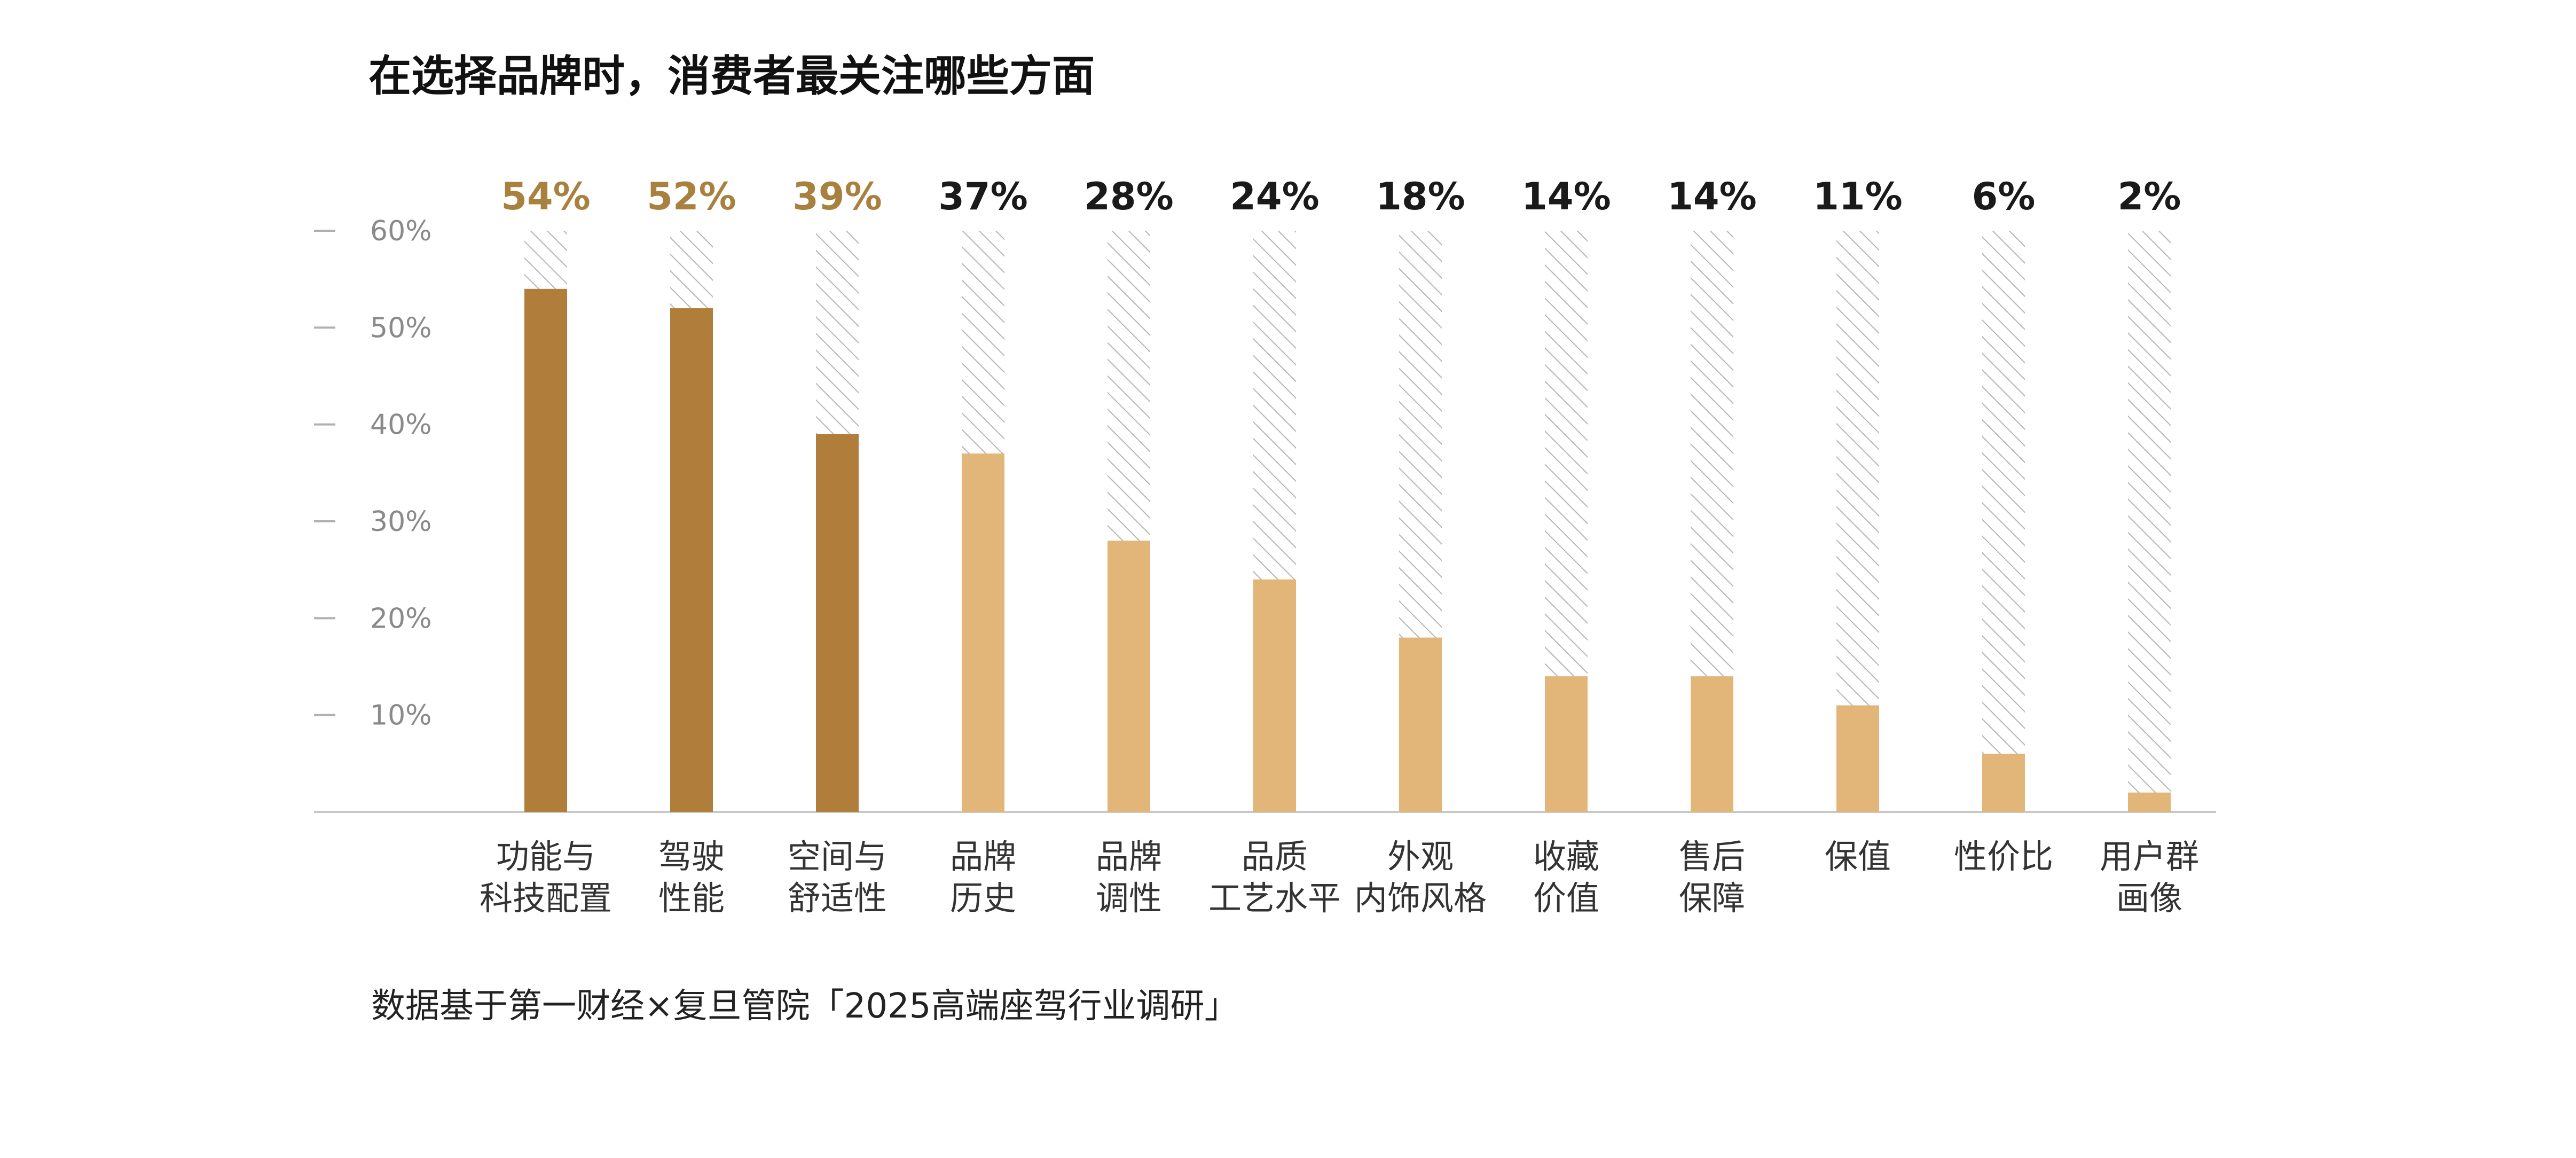  What do you see at coordinates (1274, 899) in the screenshot?
I see `category-label: 工艺水平` at bounding box center [1274, 899].